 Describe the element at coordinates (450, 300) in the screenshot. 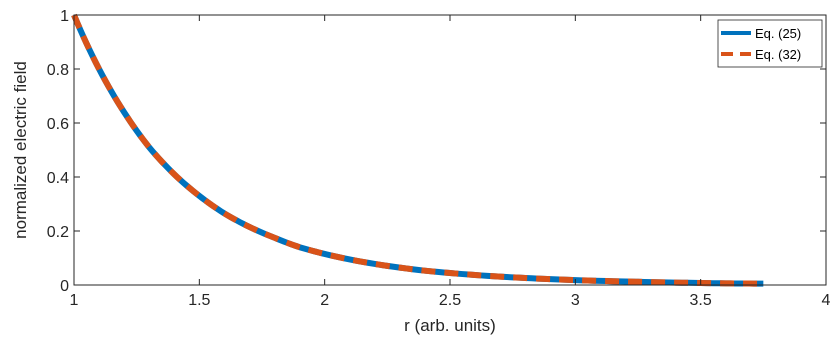

I see `x-tick-label: 2.5` at that location.